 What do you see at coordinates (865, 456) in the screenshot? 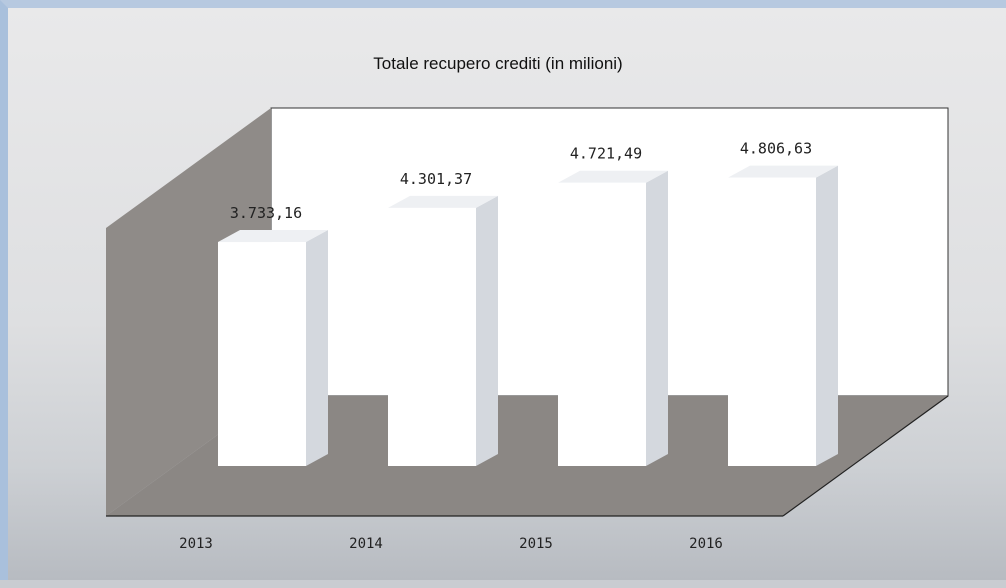
I see `floor-right-edge` at bounding box center [865, 456].